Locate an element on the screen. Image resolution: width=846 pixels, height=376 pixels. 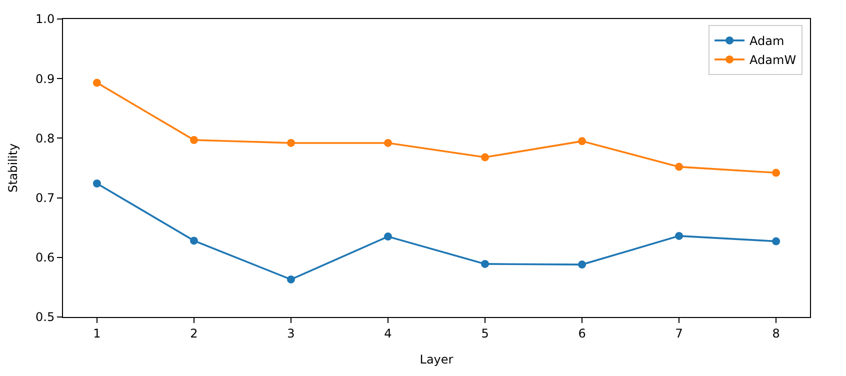
y-tick-label: 0.5 is located at coordinates (45, 317).